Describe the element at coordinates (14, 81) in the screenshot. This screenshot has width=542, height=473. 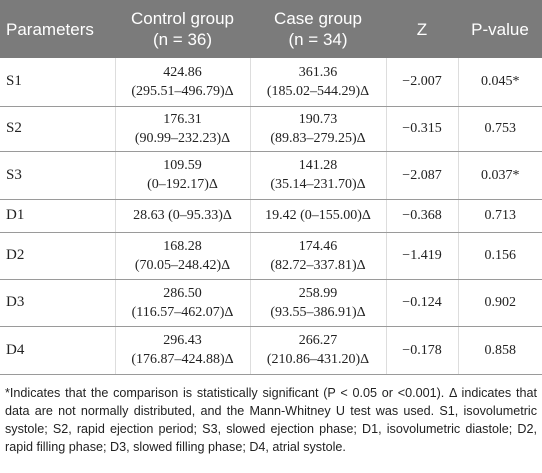
I see `cell-line: S1` at that location.